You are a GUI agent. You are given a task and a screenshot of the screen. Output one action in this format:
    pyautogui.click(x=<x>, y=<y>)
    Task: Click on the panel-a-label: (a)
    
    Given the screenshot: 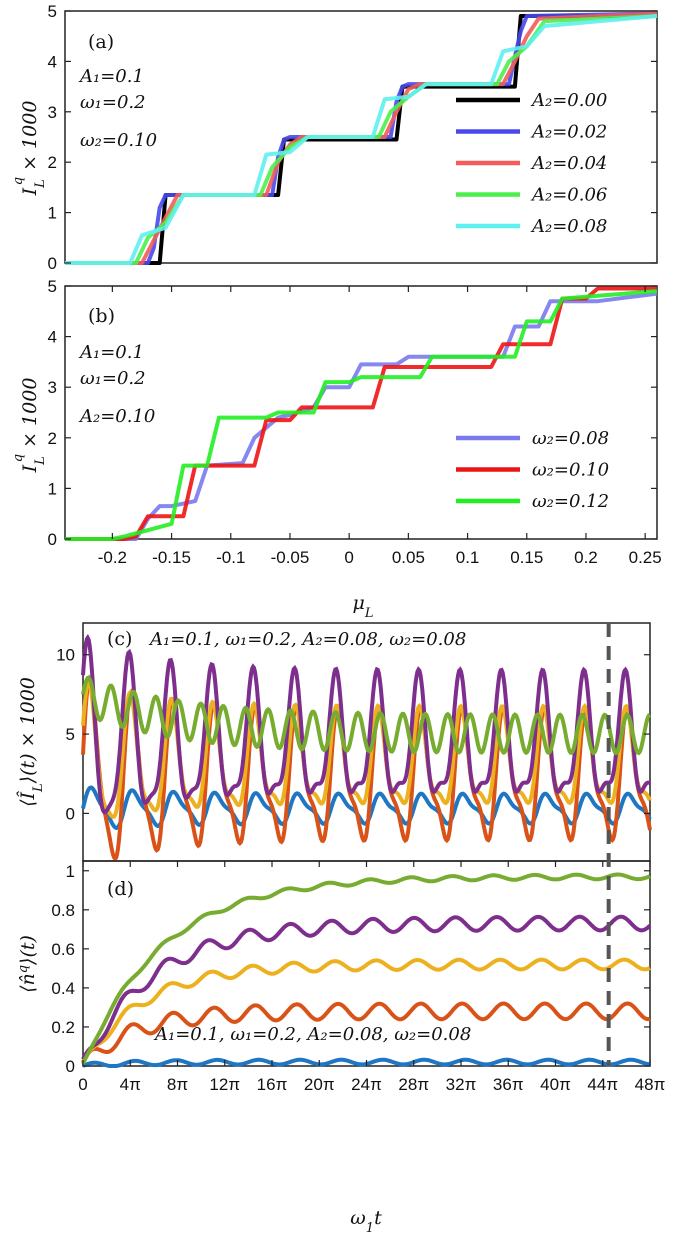 What is the action you would take?
    pyautogui.click(x=101, y=42)
    